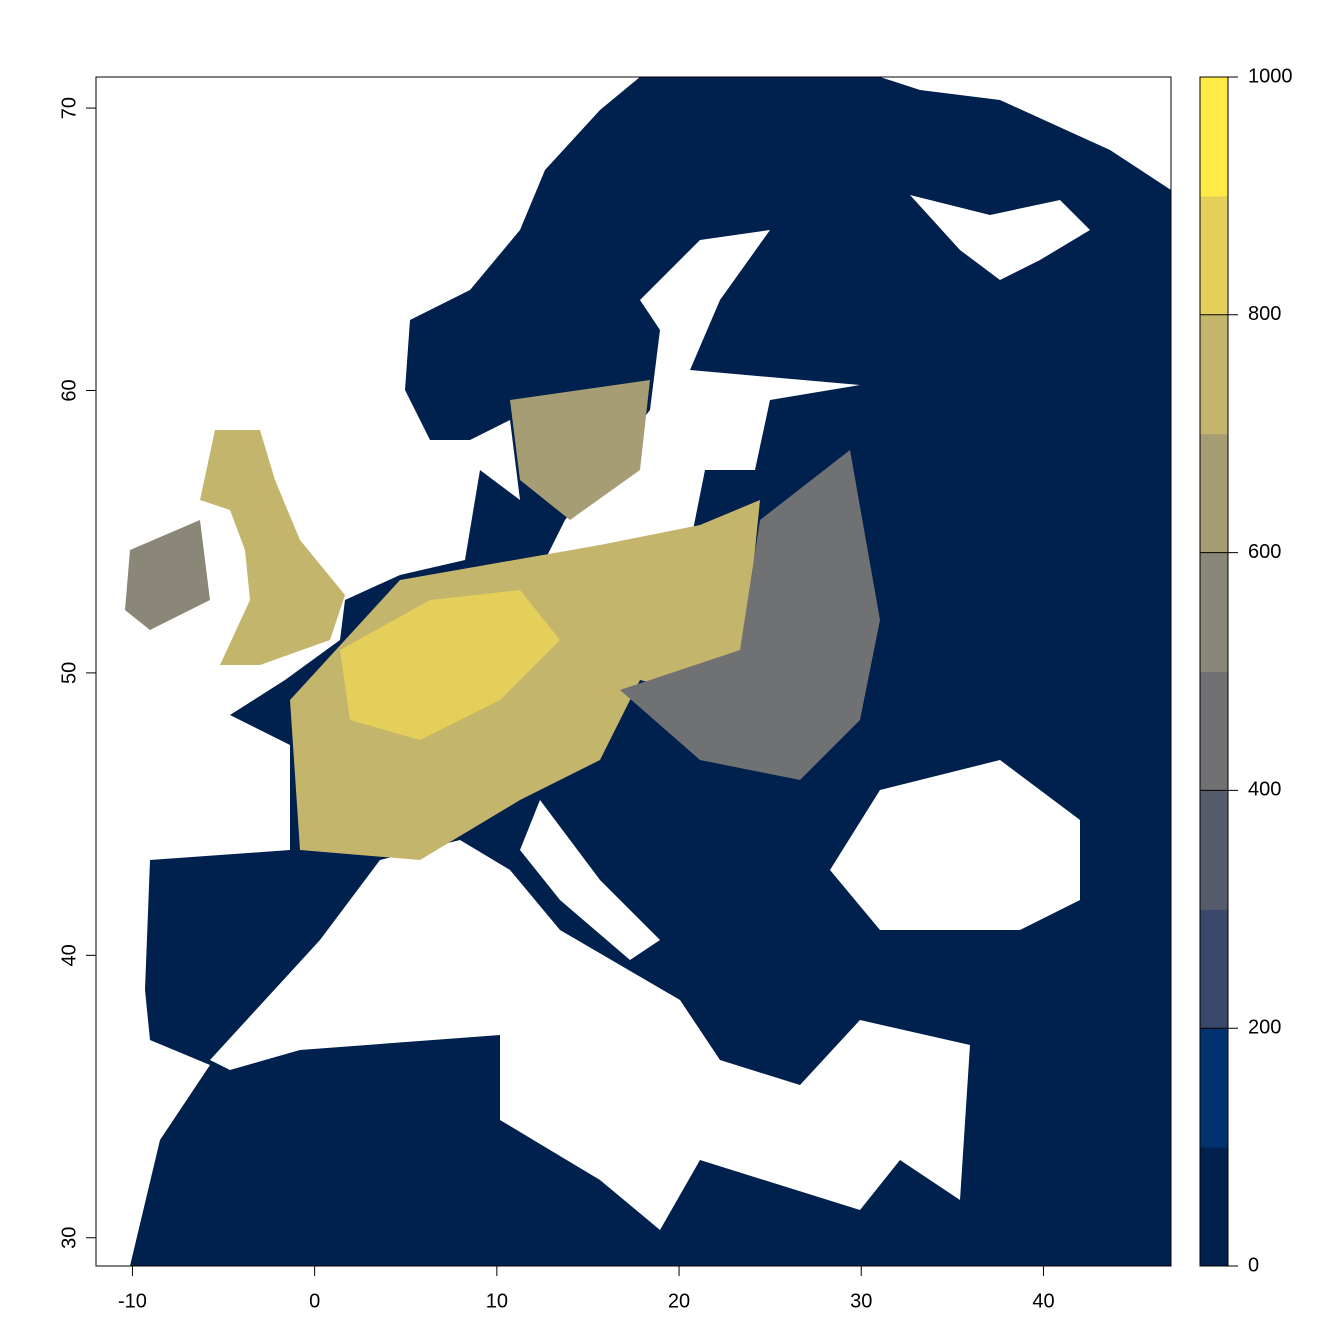 This screenshot has width=1344, height=1344. I want to click on central-europe, so click(525, 680).